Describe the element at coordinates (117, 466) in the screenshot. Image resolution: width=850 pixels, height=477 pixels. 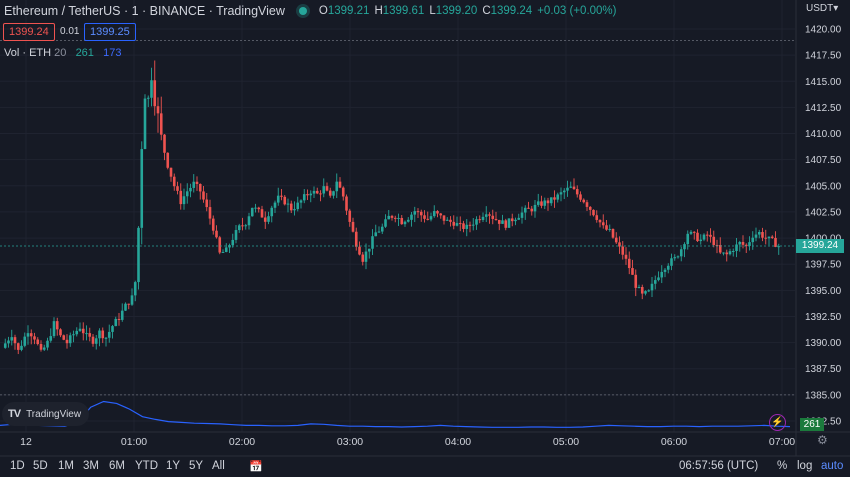
I see `timeframe-6m: 6M` at that location.